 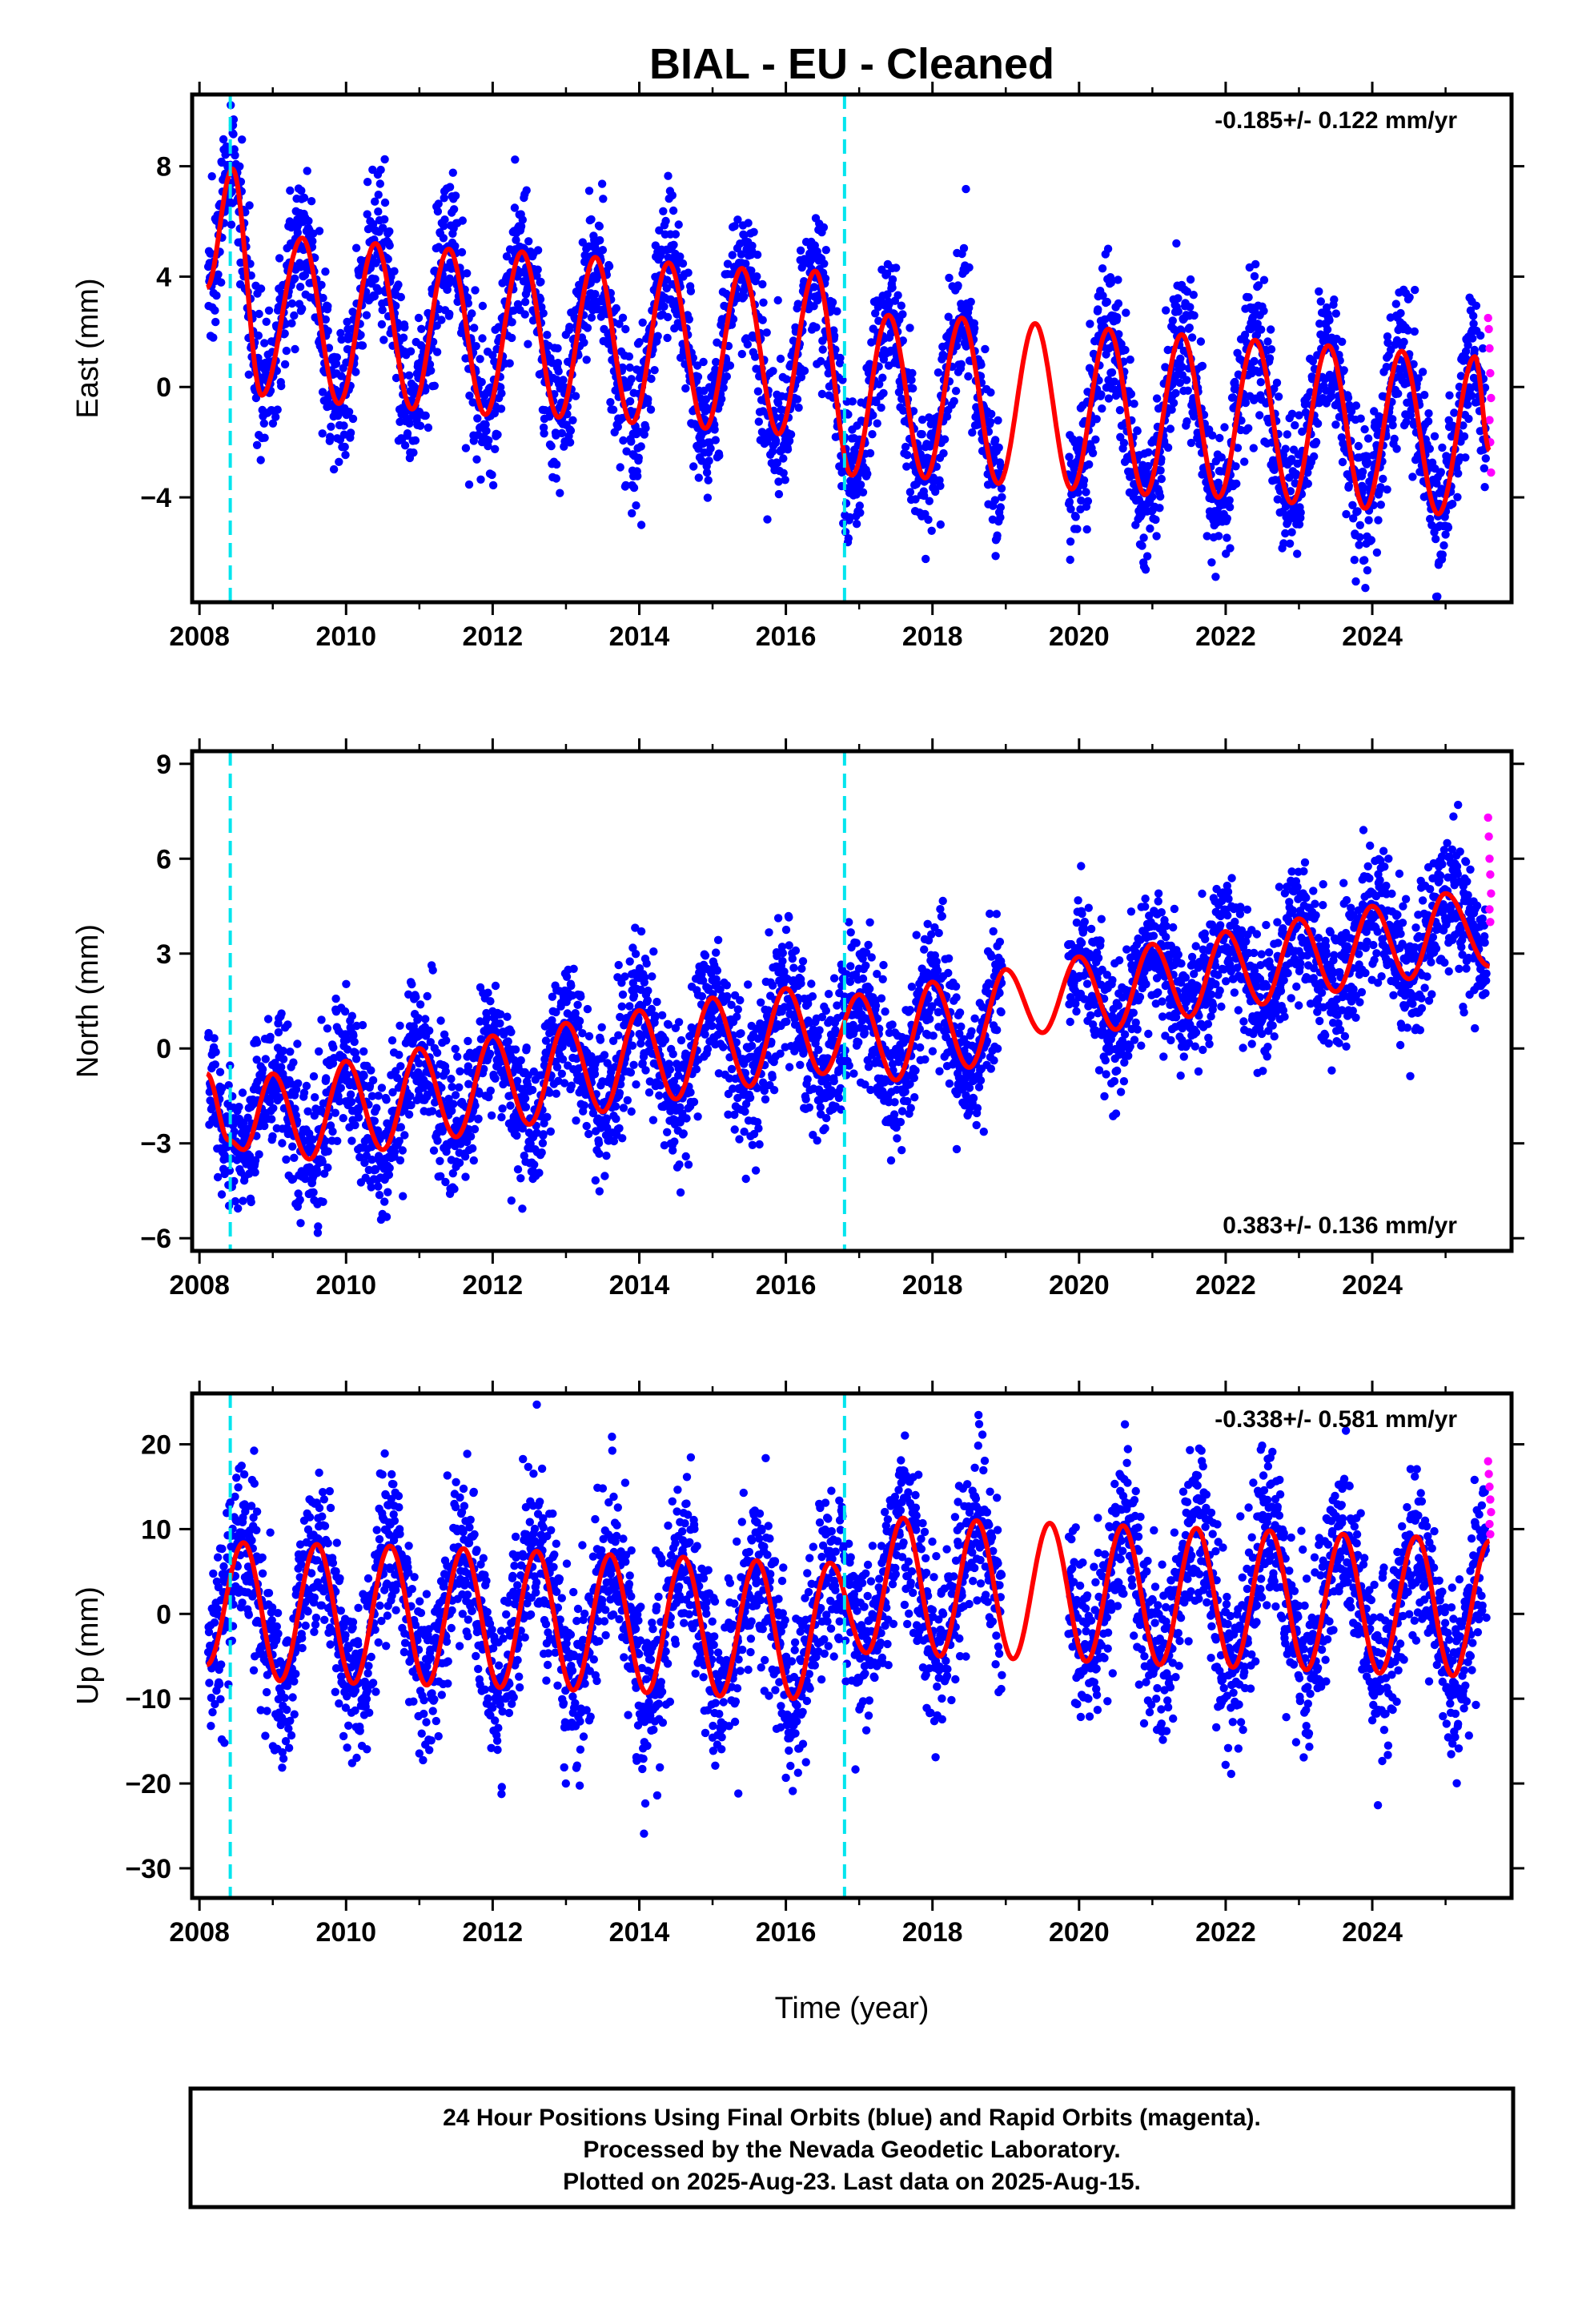 What do you see at coordinates (1491, 398) in the screenshot?
I see `rapid-point` at bounding box center [1491, 398].